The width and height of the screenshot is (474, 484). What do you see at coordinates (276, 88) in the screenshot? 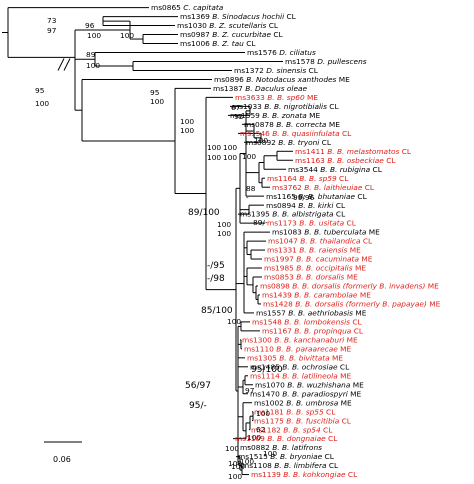
I see `taxon-name: B. Daculus oleae` at bounding box center [276, 88].